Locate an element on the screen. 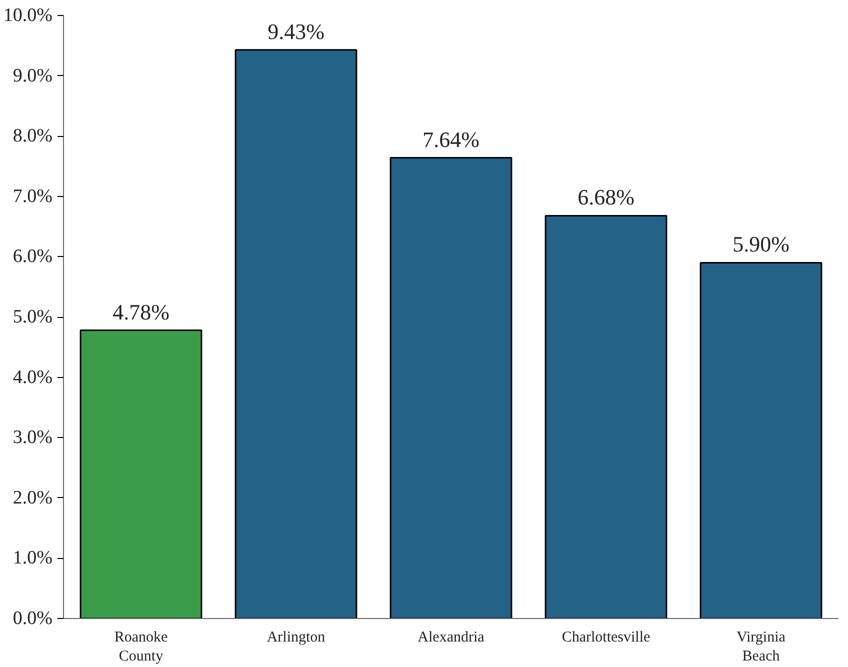  y-tick-label: 3.0% is located at coordinates (32, 437).